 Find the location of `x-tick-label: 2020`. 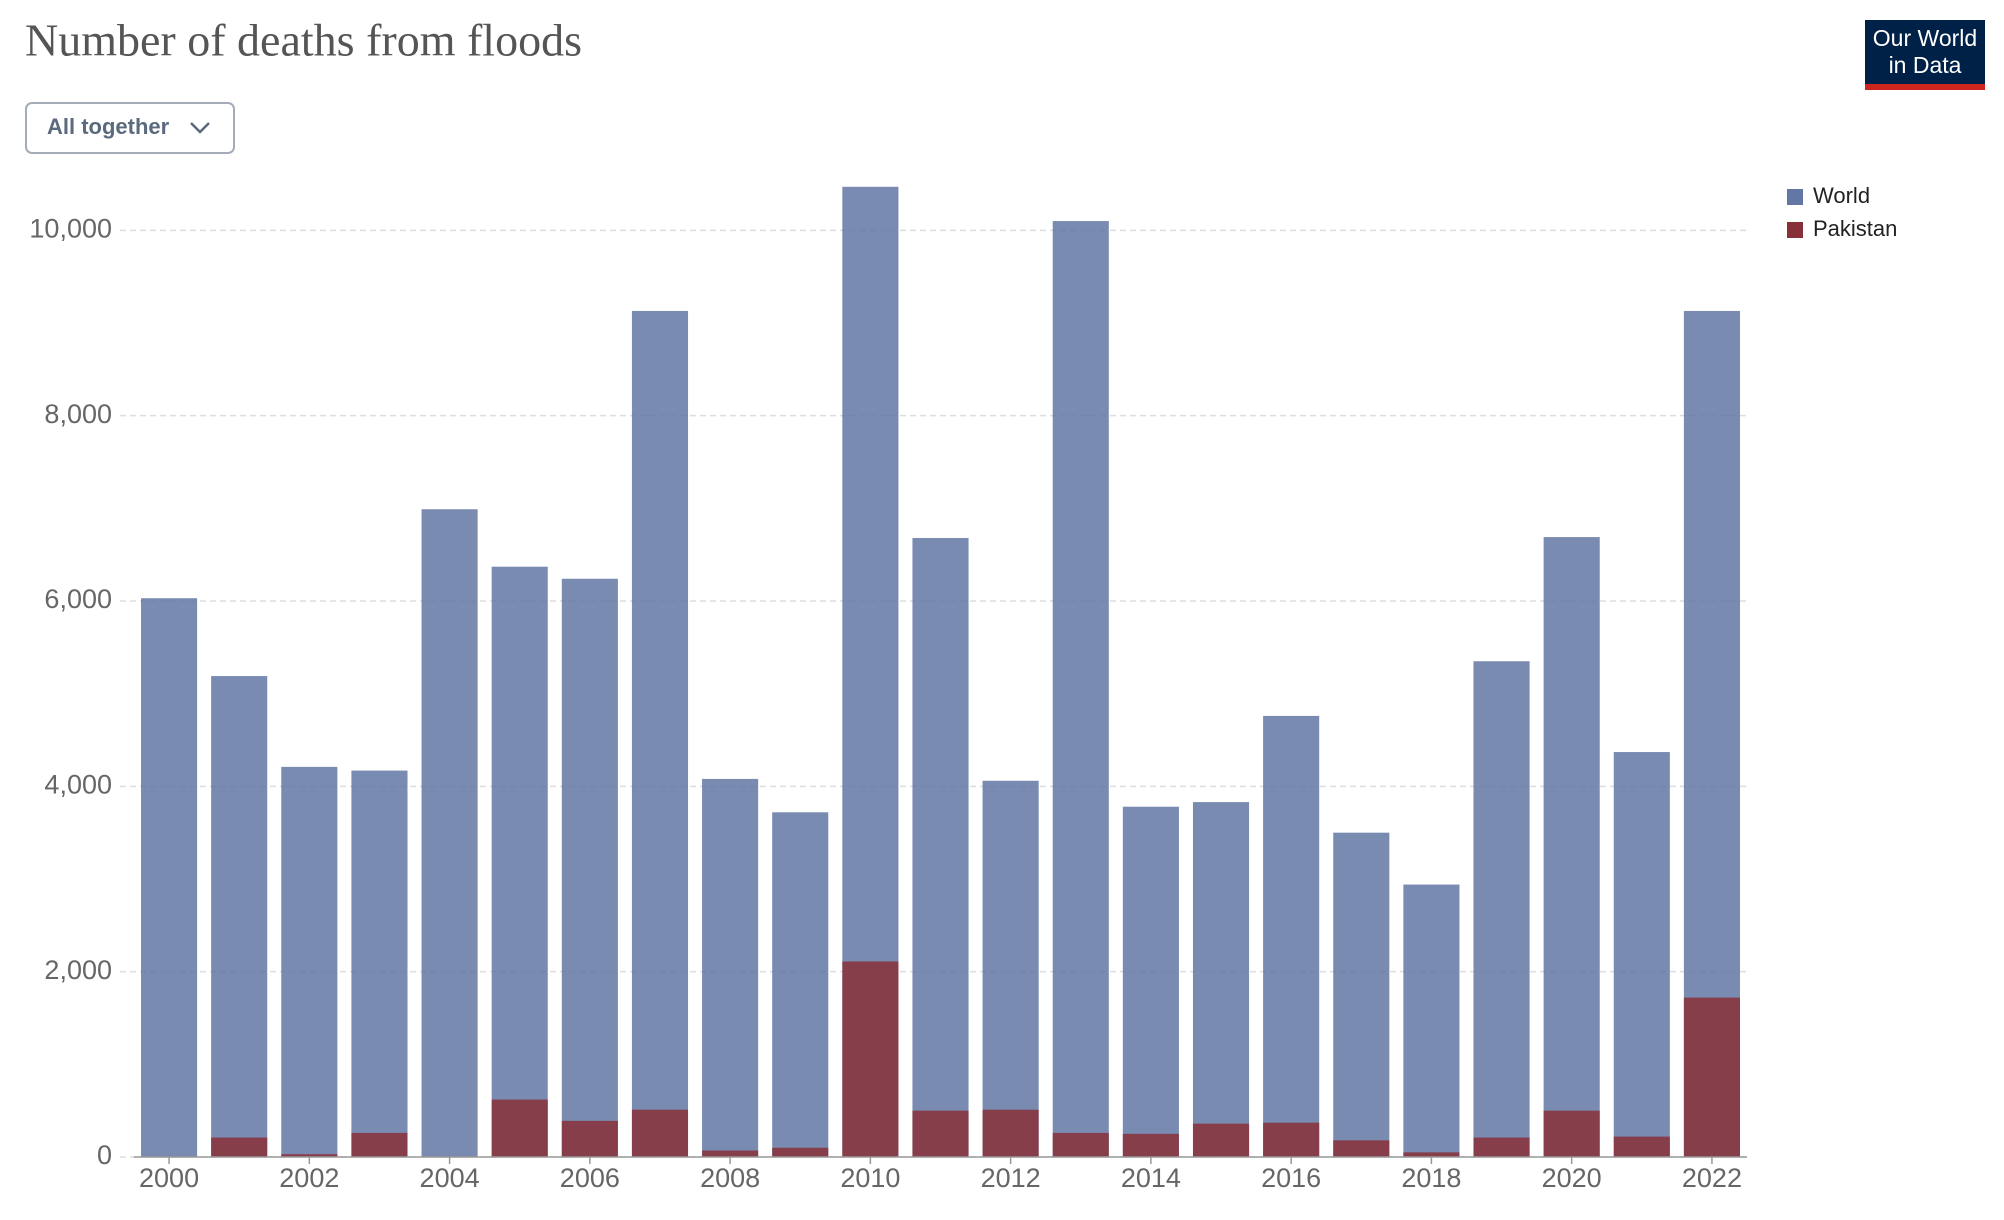

x-tick-label: 2020 is located at coordinates (1572, 1178).